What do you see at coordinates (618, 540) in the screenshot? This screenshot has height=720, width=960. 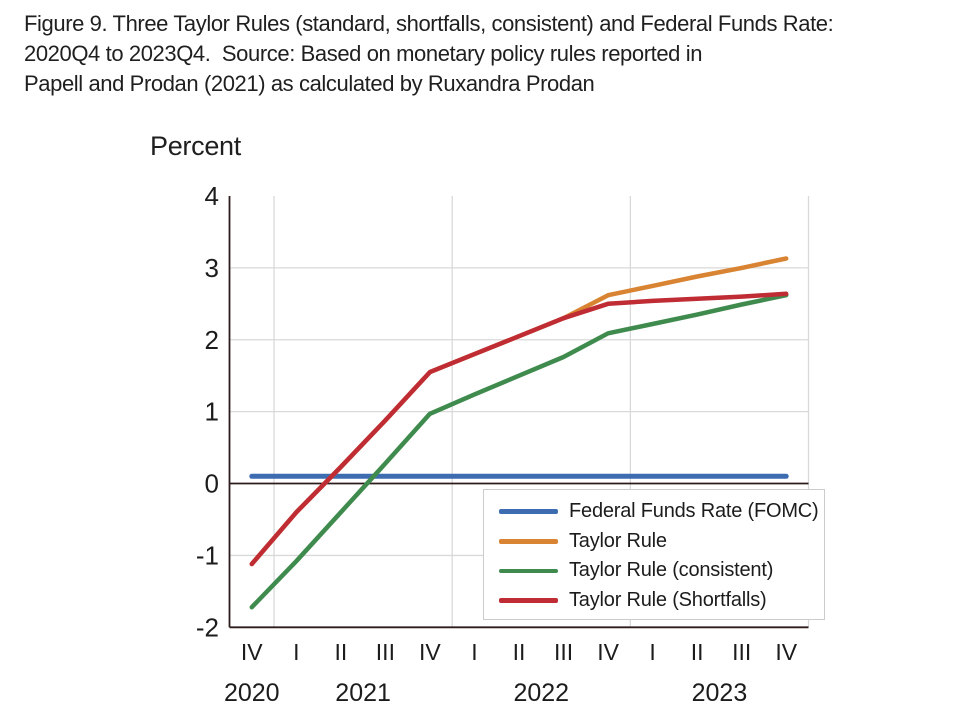 I see `legend-label-taylor-rule: Taylor Rule` at bounding box center [618, 540].